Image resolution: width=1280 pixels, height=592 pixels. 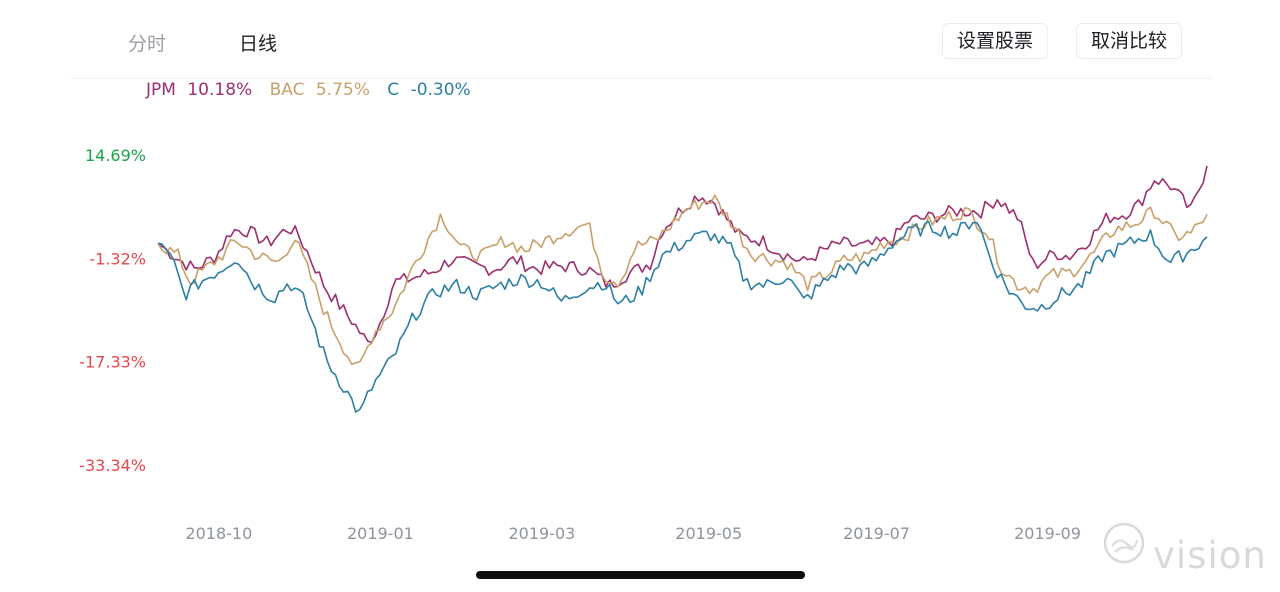 I want to click on y-tick-label: -33.34%, so click(x=112, y=465).